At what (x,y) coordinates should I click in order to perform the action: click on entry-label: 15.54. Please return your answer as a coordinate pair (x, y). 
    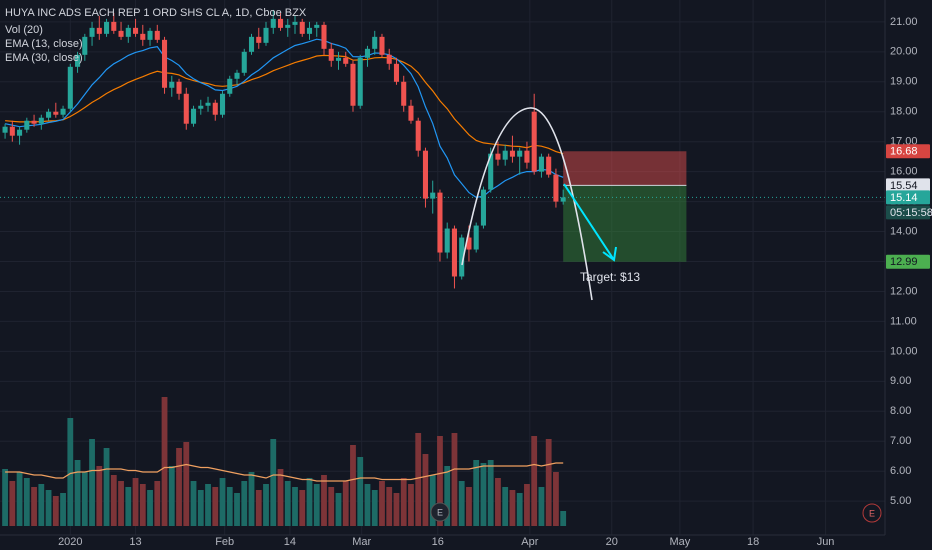
    Looking at the image, I should click on (904, 186).